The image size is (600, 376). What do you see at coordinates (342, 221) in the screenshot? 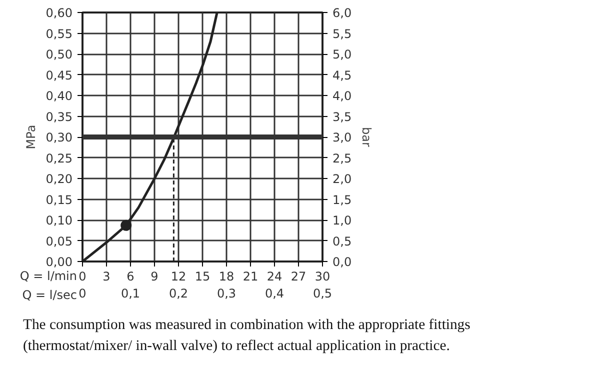
I see `y2-tick-label: 1,0` at bounding box center [342, 221].